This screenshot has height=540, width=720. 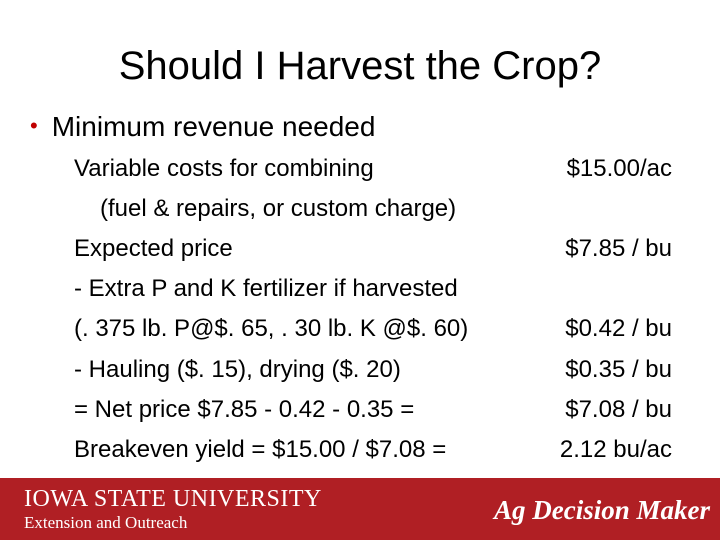 I want to click on cost-row: Variable costs for combining $15.00/ac, so click(x=360, y=169).